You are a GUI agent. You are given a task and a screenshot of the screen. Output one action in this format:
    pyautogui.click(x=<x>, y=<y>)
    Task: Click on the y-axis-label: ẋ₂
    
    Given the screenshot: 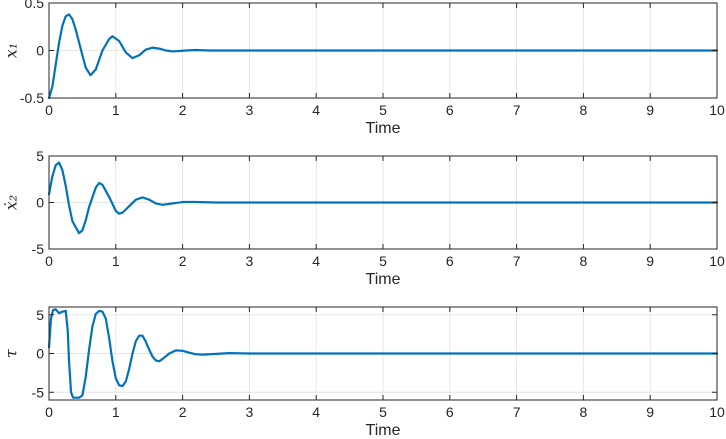 What is the action you would take?
    pyautogui.click(x=11, y=202)
    